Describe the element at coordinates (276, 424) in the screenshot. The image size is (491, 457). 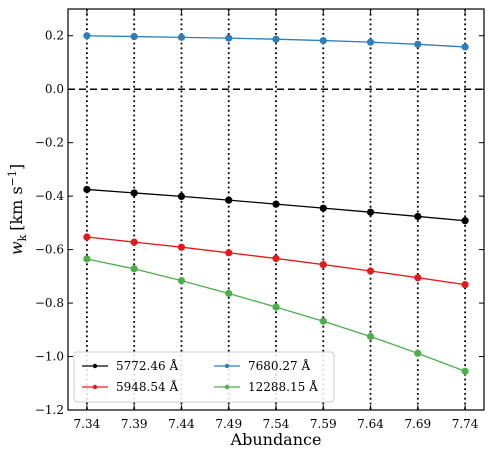
I see `x-tick-label-4: 7.54` at that location.